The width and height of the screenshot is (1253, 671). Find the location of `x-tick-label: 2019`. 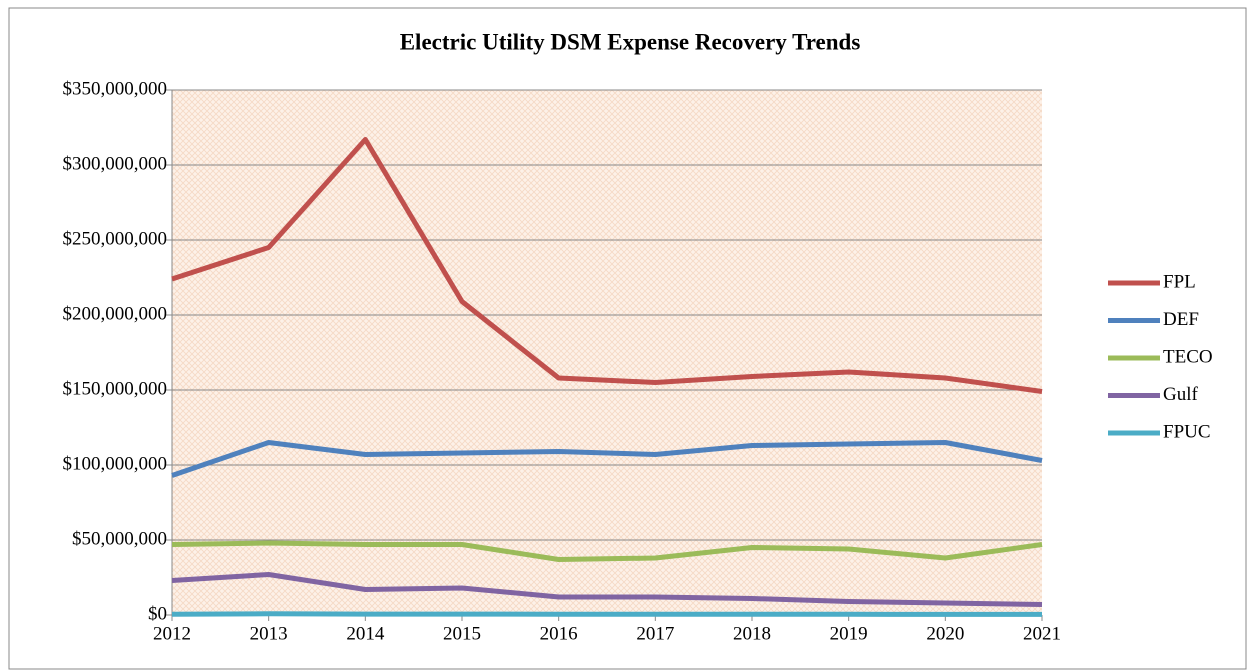

x-tick-label: 2019 is located at coordinates (849, 633).